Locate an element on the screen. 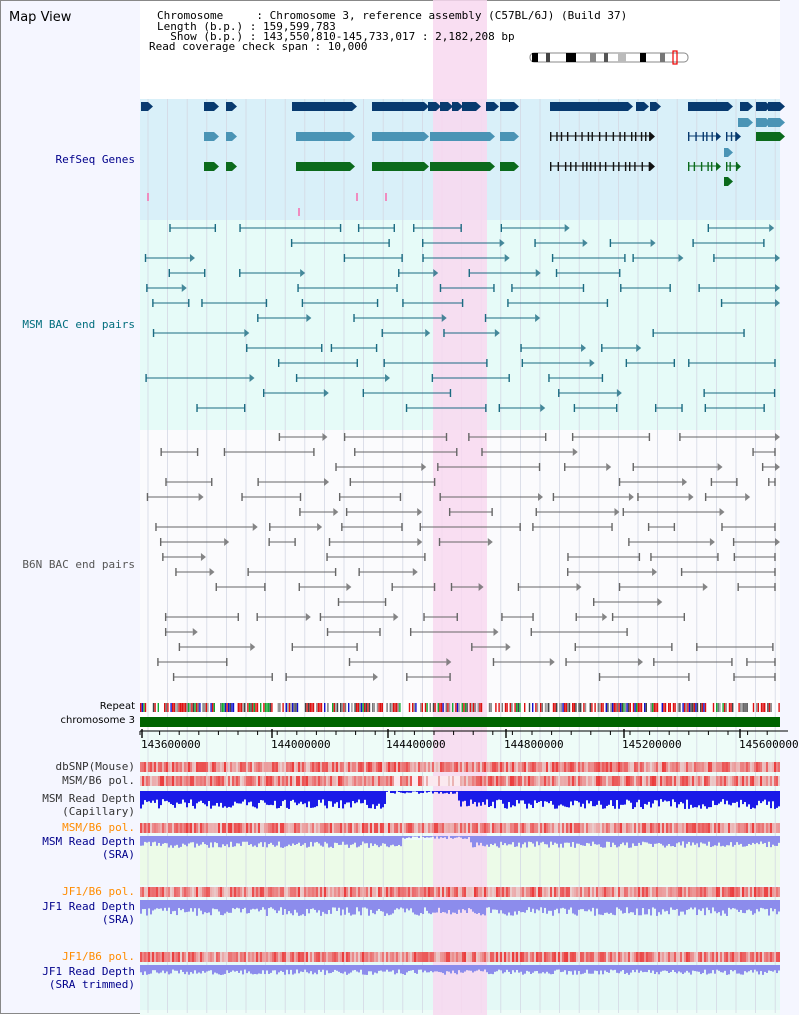  b6n-bac-arrow is located at coordinates (705, 587).